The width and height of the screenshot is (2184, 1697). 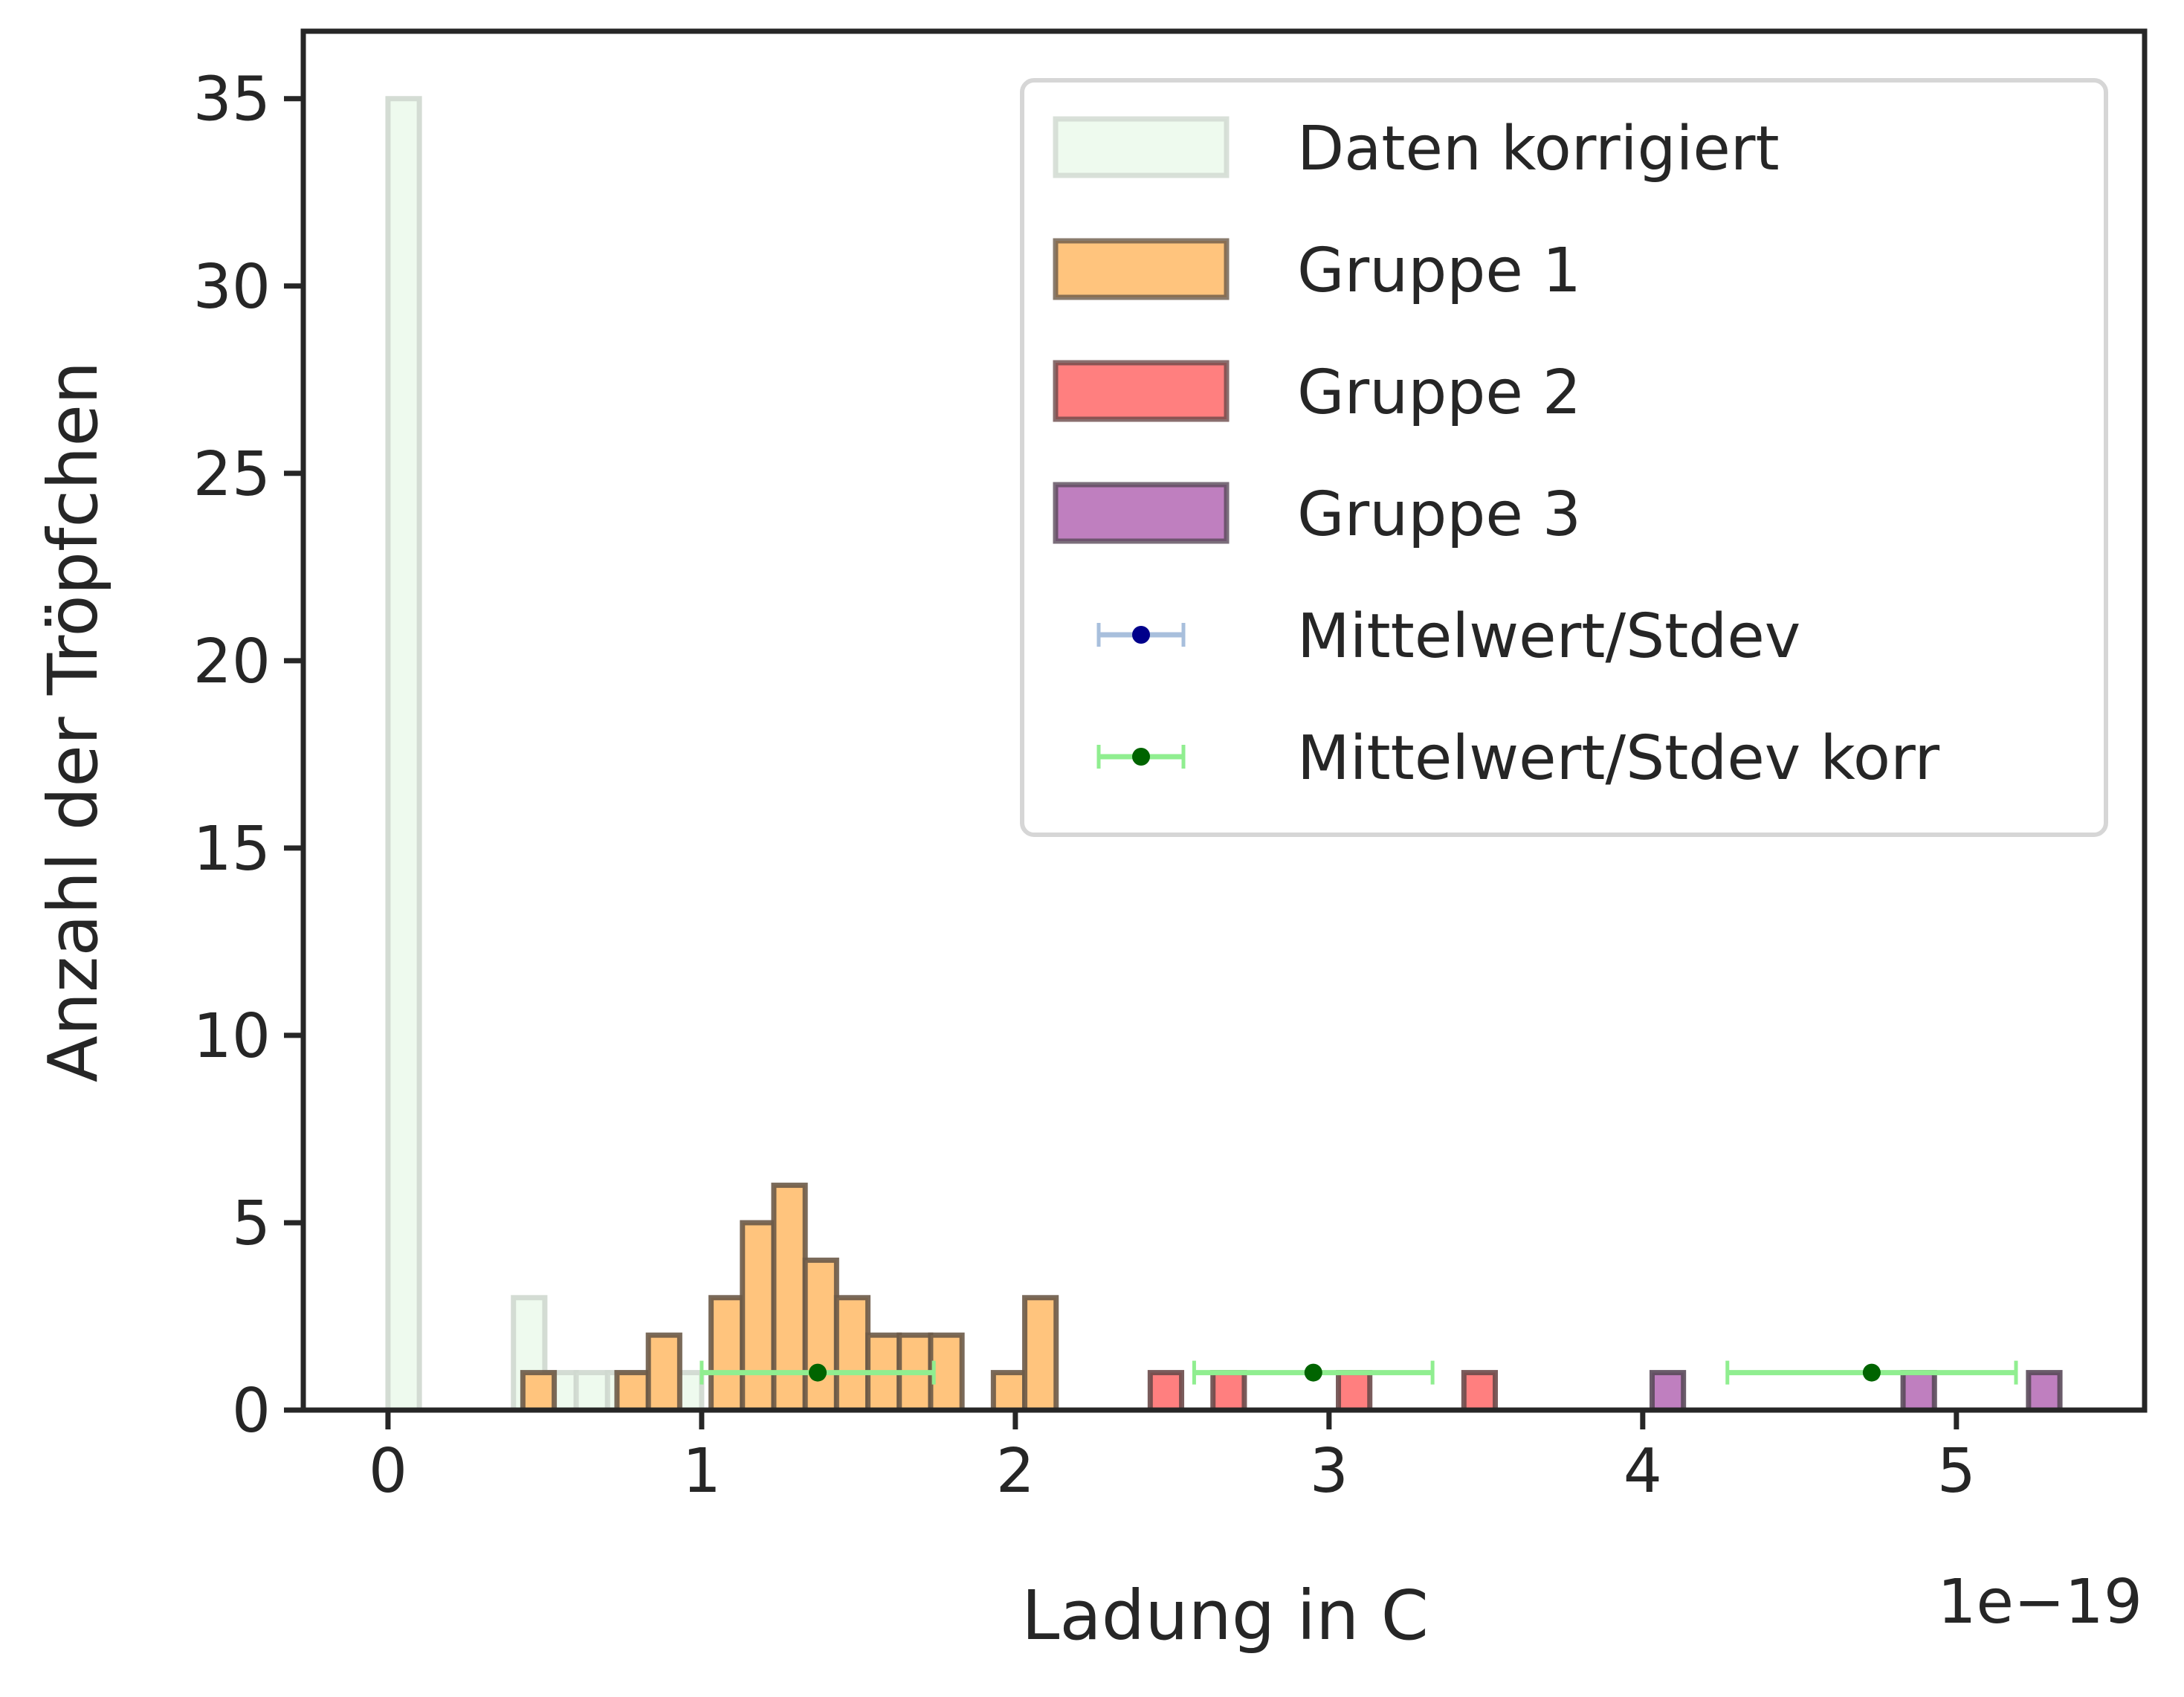 I want to click on x-tick-label: 3, so click(x=1329, y=1471).